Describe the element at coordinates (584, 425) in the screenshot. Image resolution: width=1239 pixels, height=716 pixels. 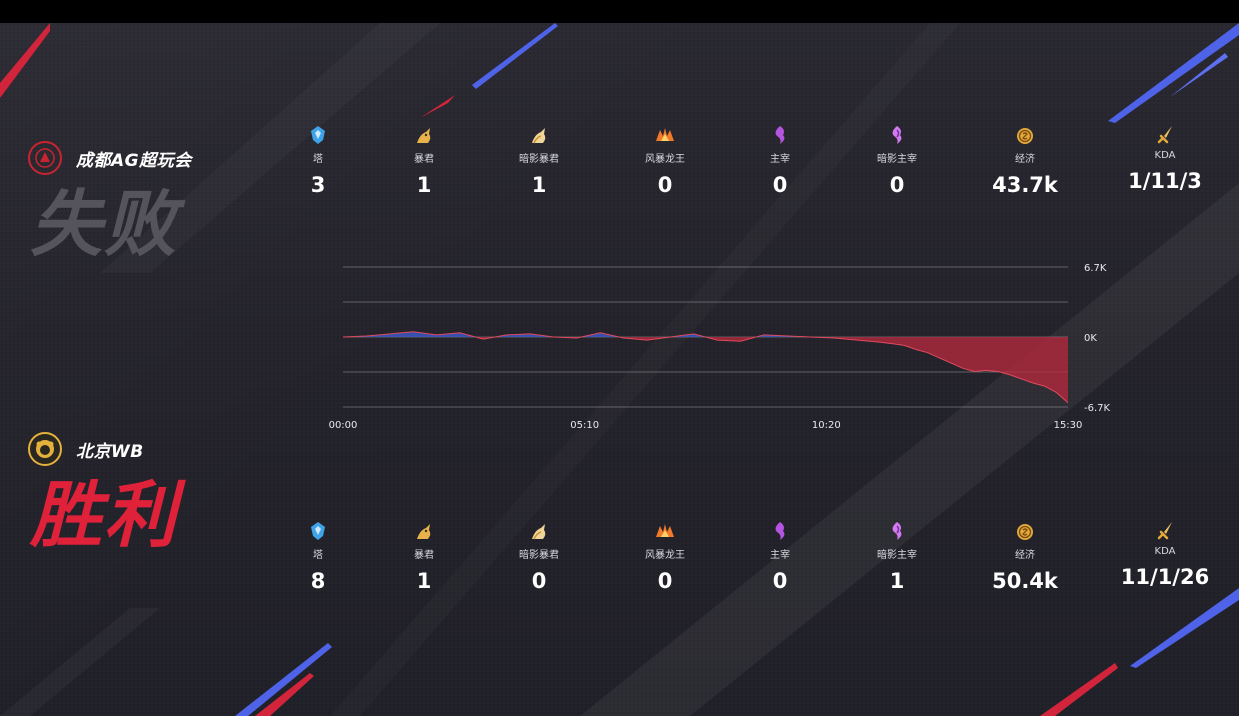
I see `chart-x-tick-label: 05:10` at that location.